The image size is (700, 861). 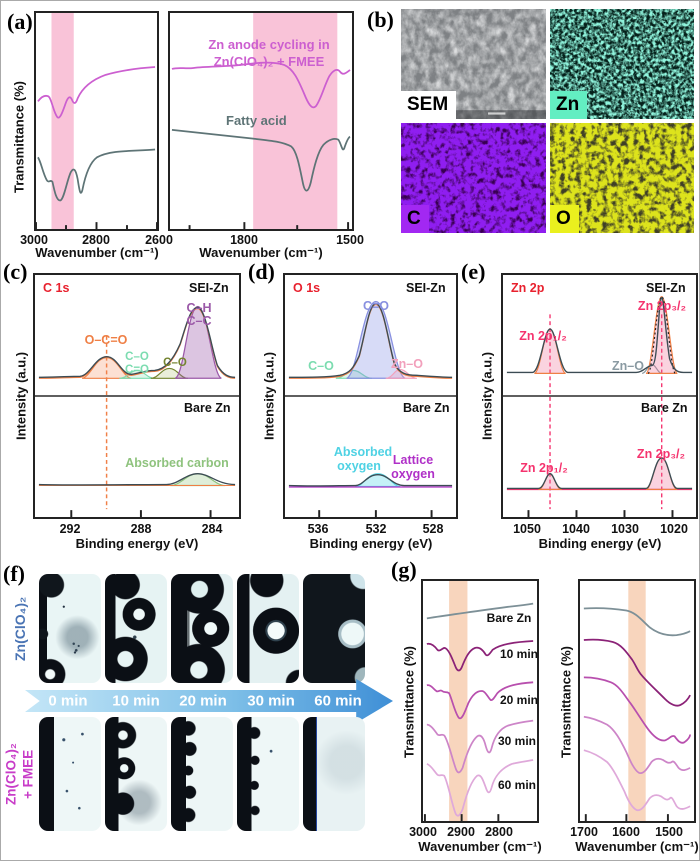 I want to click on f-row1-label: Zn(ClO₄)₂, so click(x=20, y=629).